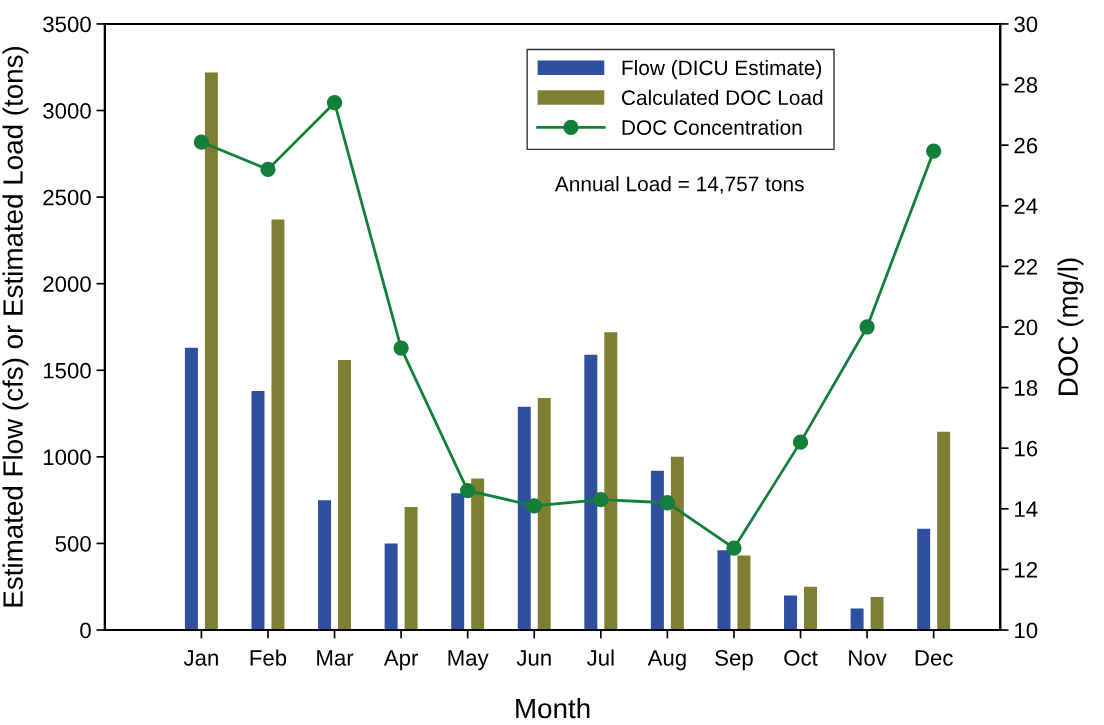 The image size is (1104, 725). Describe the element at coordinates (1026, 630) in the screenshot. I see `y2-tick-label: 10` at that location.